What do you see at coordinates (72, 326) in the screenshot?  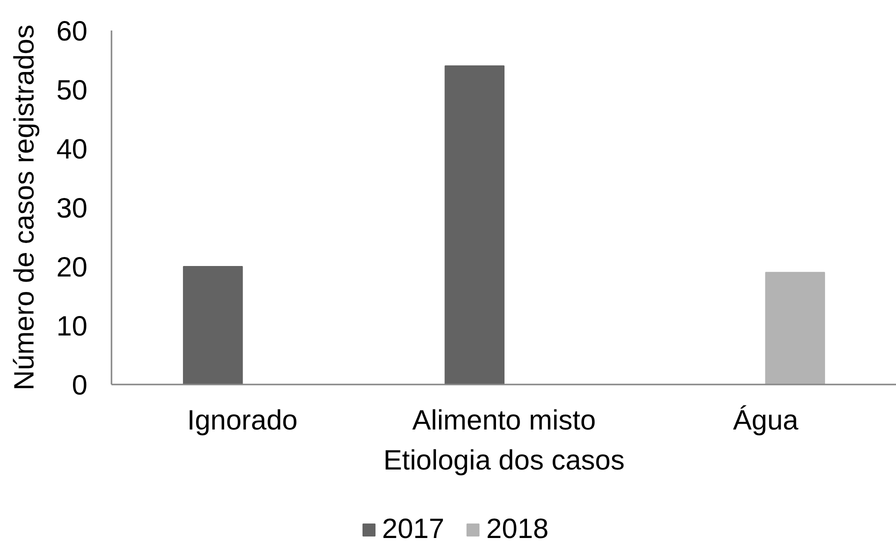 I see `y-tick-label: 10` at bounding box center [72, 326].